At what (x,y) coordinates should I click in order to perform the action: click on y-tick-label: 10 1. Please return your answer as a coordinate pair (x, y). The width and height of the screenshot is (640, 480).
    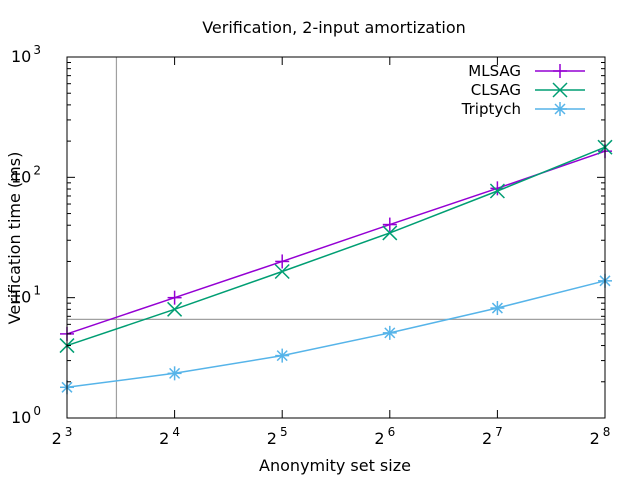
    Looking at the image, I should click on (26, 295).